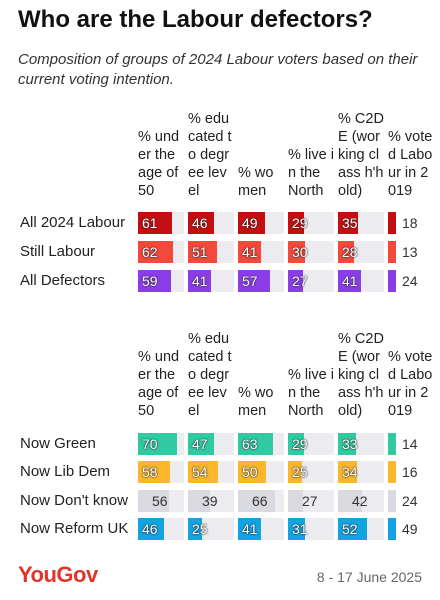 The height and width of the screenshot is (600, 440). What do you see at coordinates (361, 444) in the screenshot?
I see `cell: 33` at bounding box center [361, 444].